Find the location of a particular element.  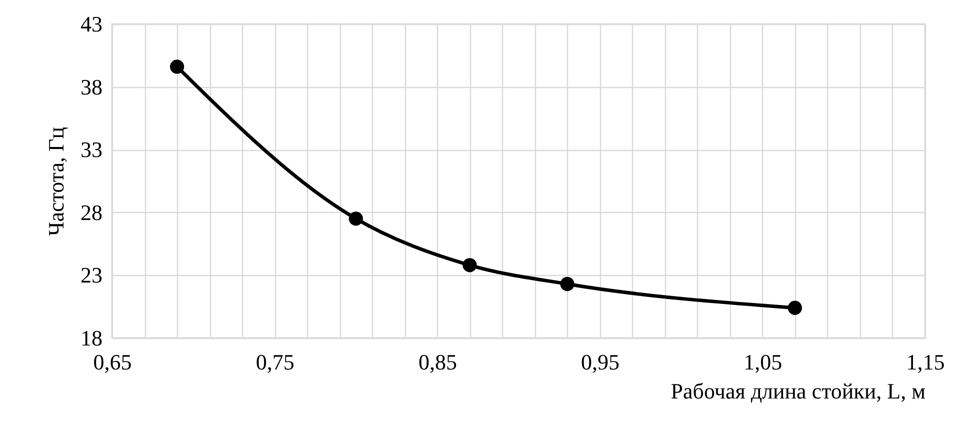

x-axis-title: Рабочая длина стойки, L, м is located at coordinates (798, 391).